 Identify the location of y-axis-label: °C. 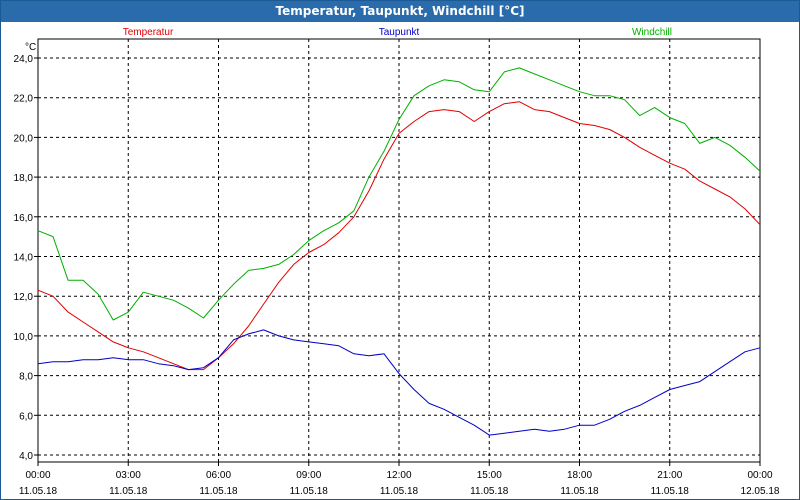
(30, 47).